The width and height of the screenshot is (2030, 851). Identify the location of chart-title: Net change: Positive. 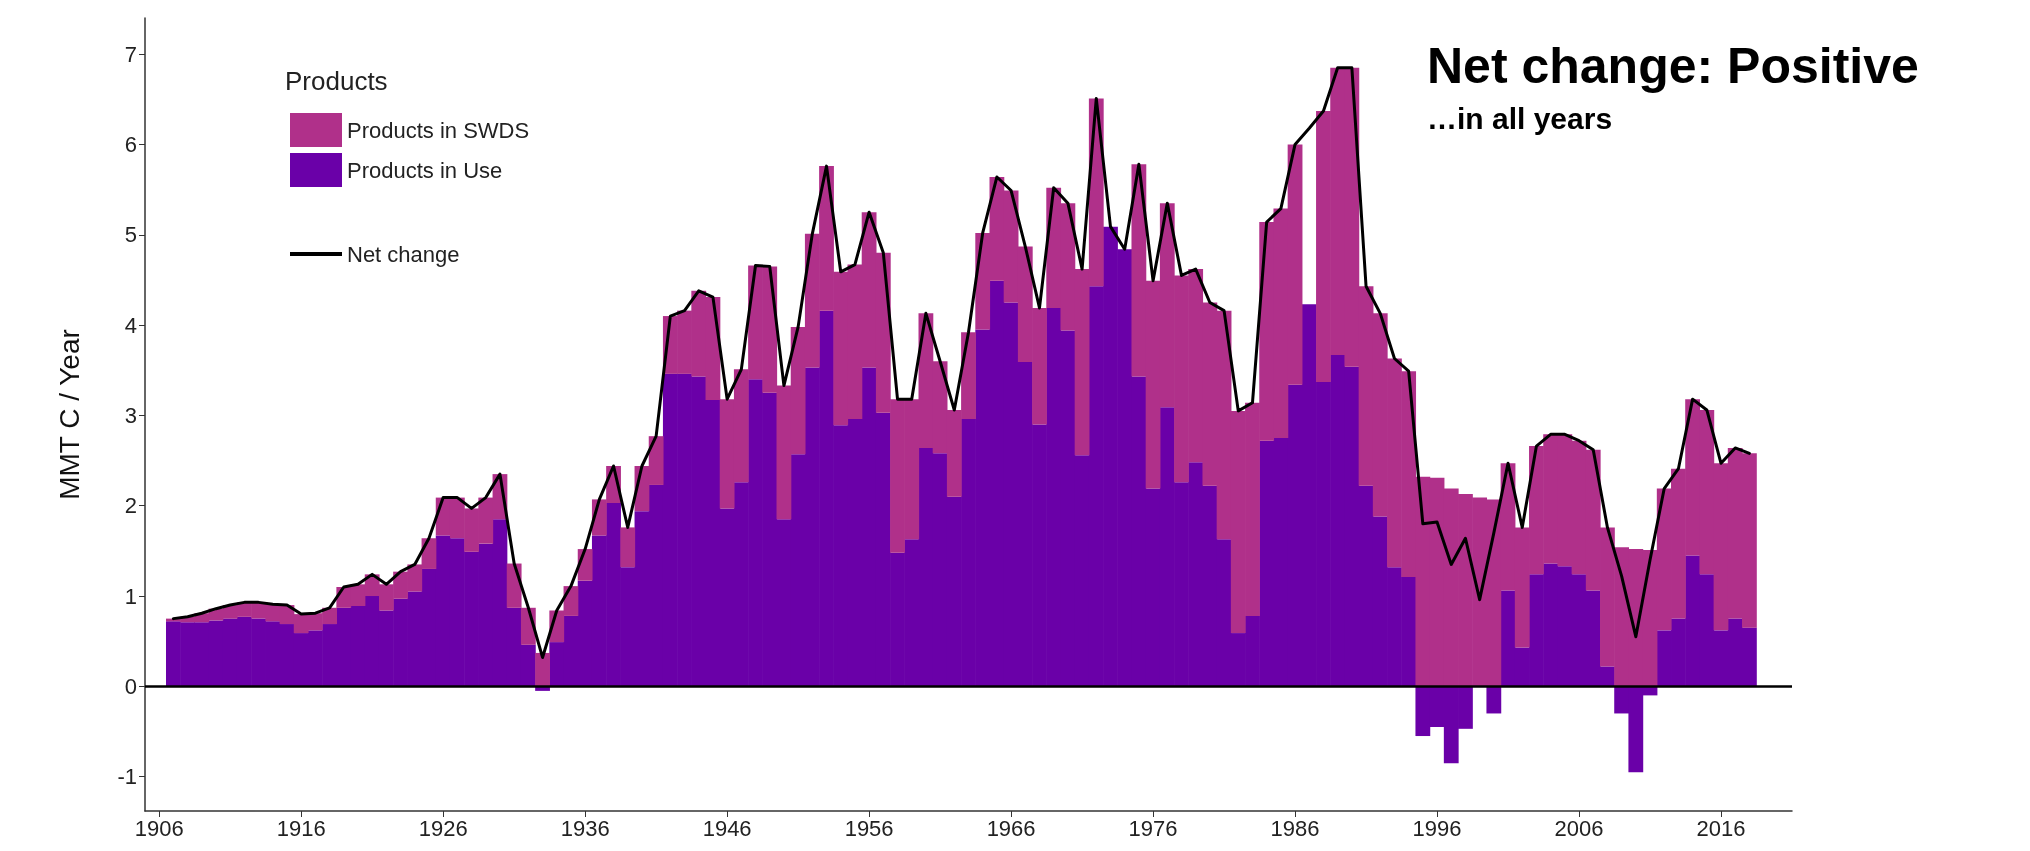
(1673, 66).